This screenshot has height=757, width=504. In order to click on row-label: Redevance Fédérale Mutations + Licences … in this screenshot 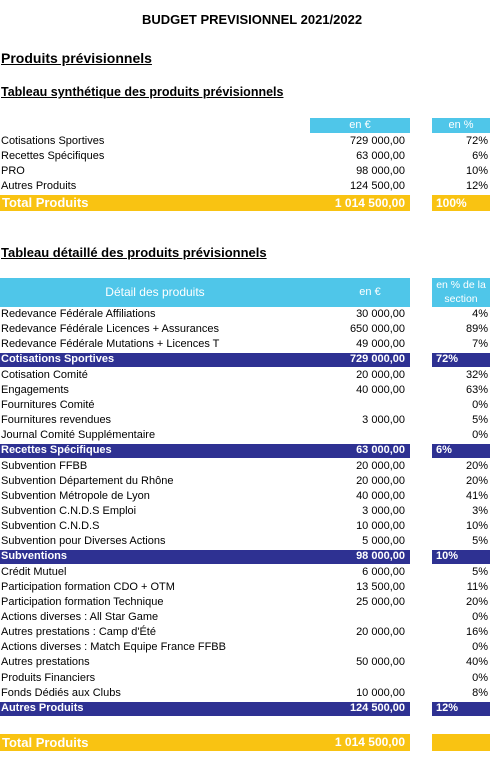, I will do `click(110, 344)`.